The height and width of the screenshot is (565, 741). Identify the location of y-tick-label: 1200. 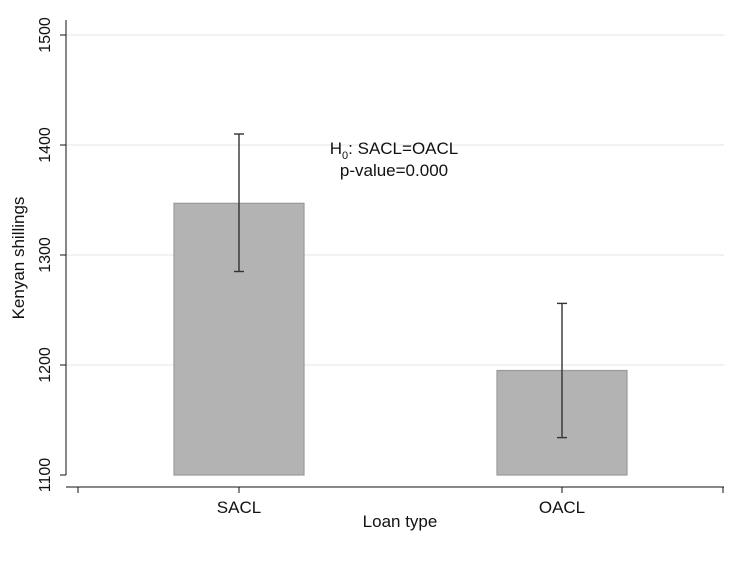
(45, 365).